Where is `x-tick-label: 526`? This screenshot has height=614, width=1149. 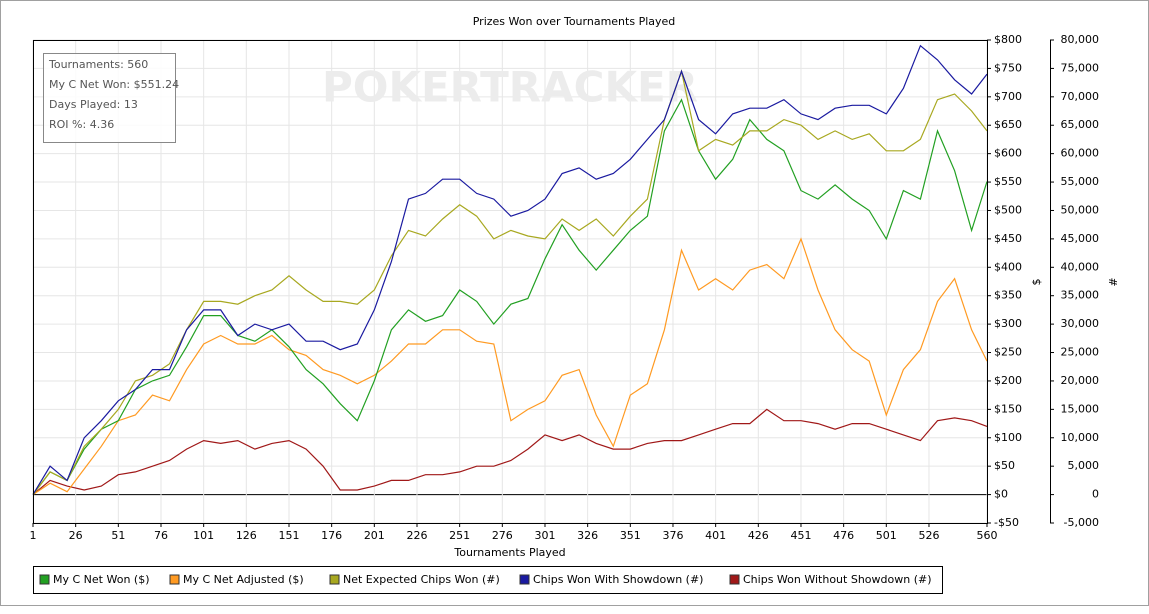 x-tick-label: 526 is located at coordinates (928, 535).